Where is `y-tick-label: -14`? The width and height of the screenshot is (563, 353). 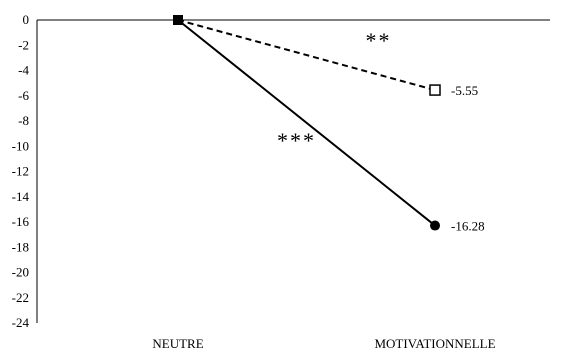 y-tick-label: -14 is located at coordinates (21, 196).